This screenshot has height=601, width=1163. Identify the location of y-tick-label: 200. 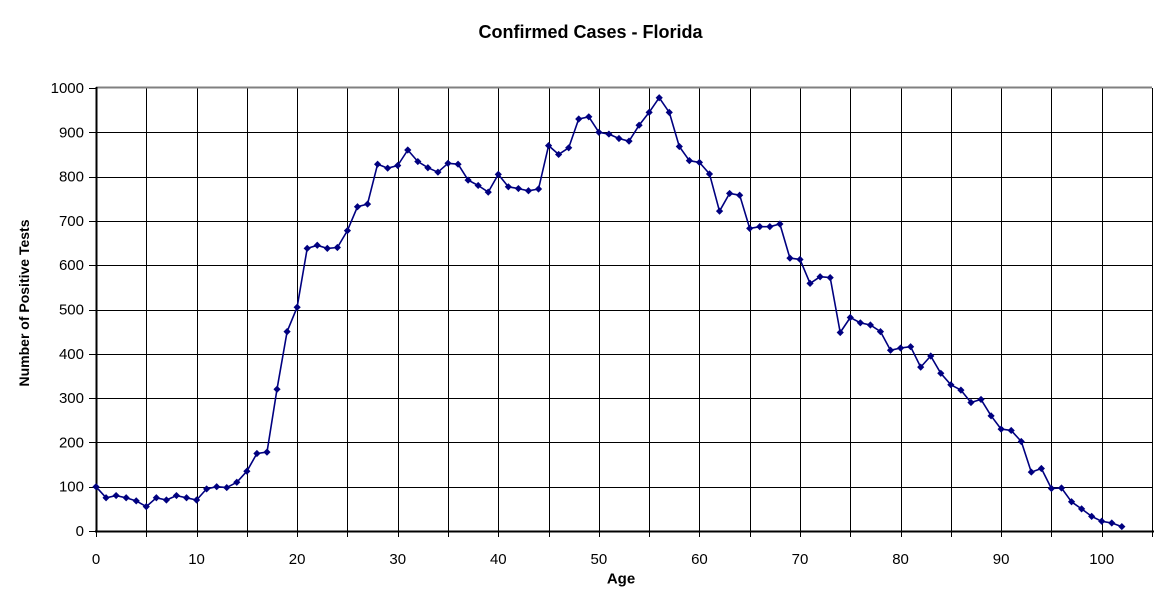
(71, 442).